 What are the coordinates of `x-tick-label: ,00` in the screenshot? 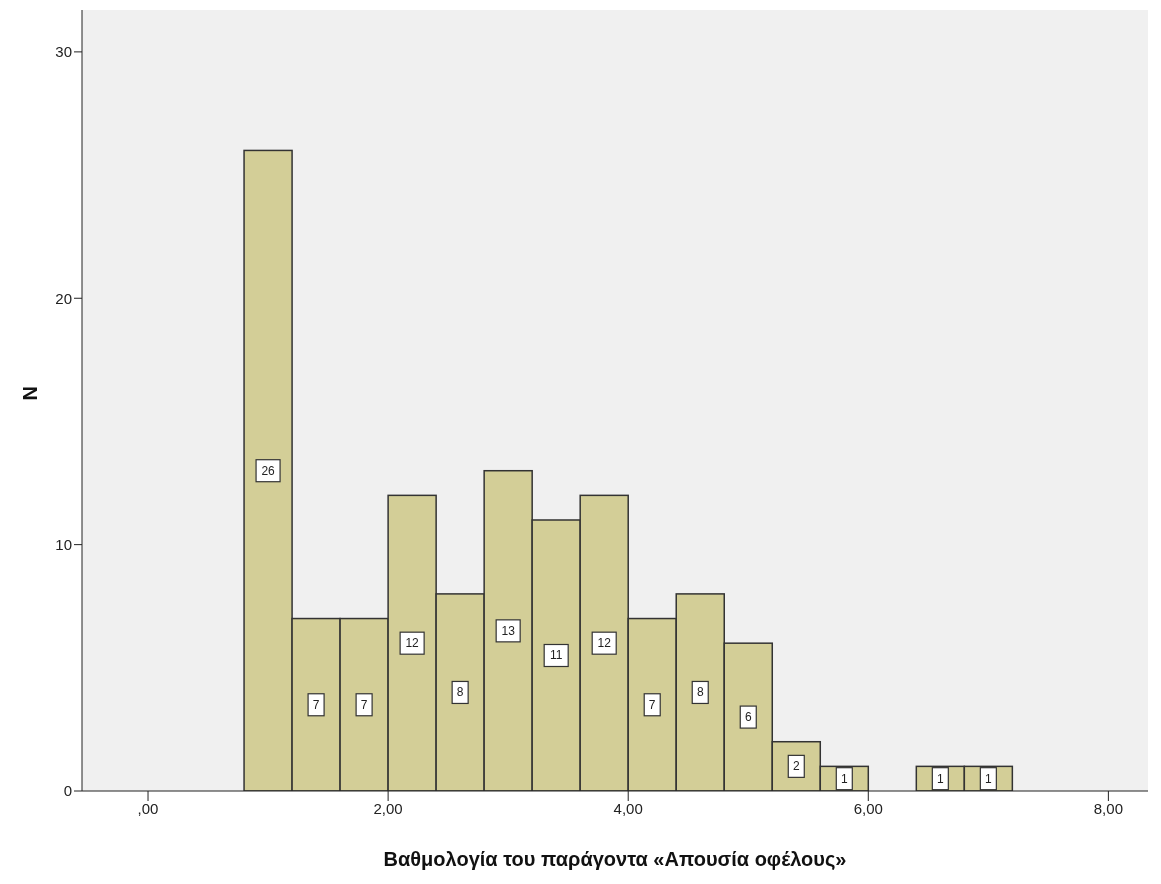 It's located at (148, 808).